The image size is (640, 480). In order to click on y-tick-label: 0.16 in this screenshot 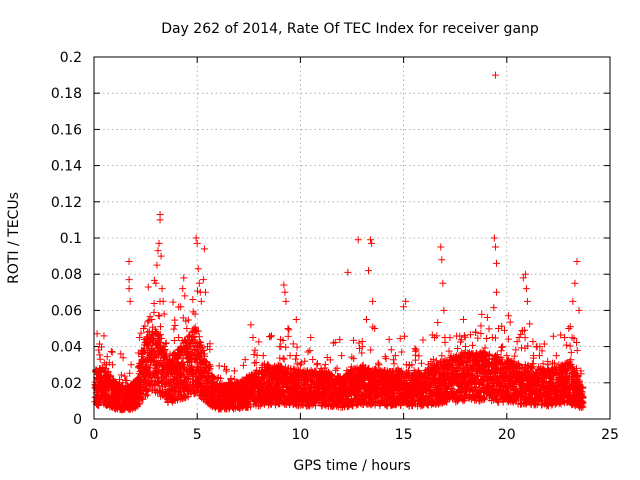, I will do `click(66, 130)`.